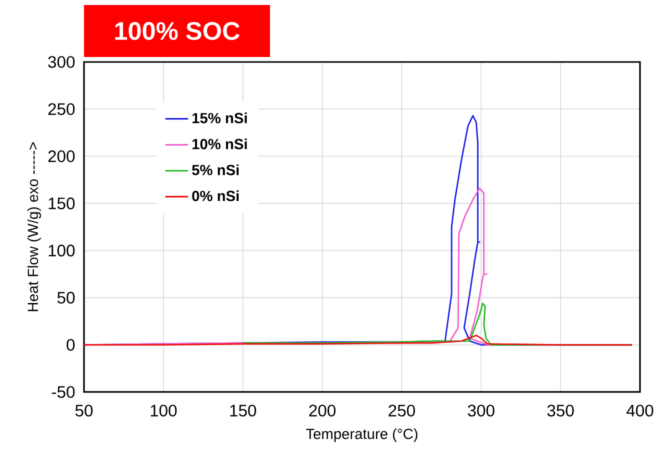 The height and width of the screenshot is (459, 664). Describe the element at coordinates (219, 144) in the screenshot. I see `legend-label: 10% nSi` at that location.